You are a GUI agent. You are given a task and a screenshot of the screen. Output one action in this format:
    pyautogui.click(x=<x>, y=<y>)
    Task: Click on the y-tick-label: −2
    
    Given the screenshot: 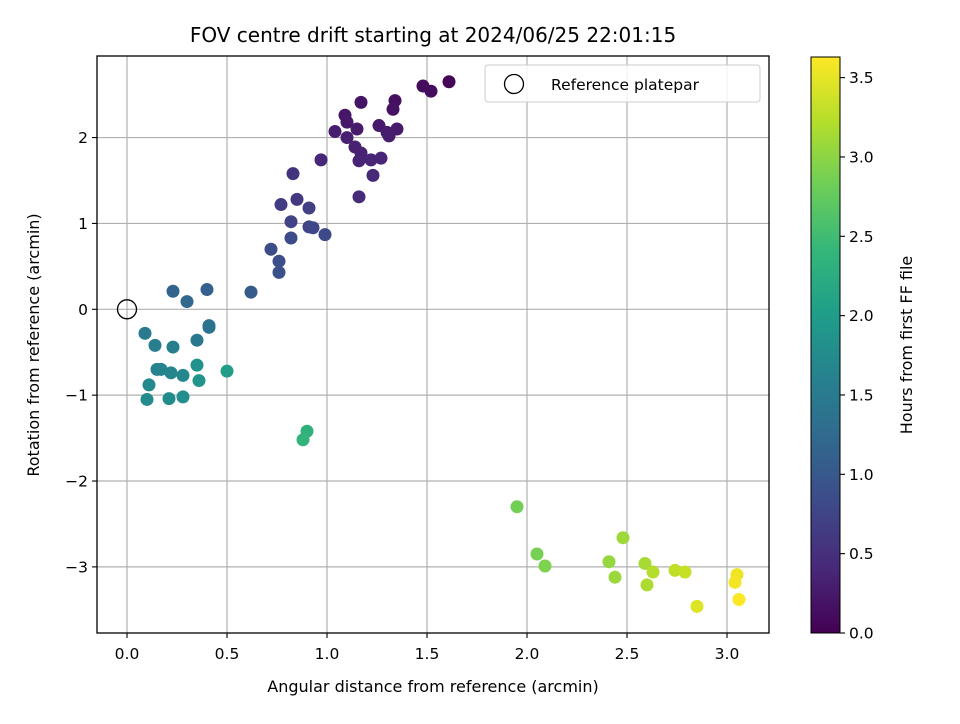 What is the action you would take?
    pyautogui.click(x=76, y=482)
    